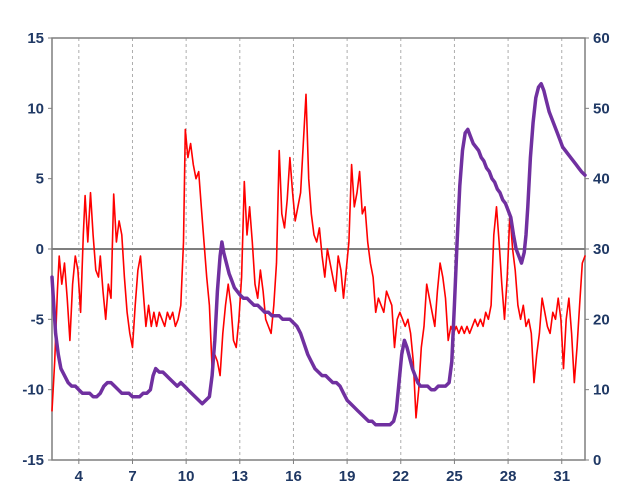 The height and width of the screenshot is (501, 636). What do you see at coordinates (601, 179) in the screenshot?
I see `right-tick-label: 40` at bounding box center [601, 179].